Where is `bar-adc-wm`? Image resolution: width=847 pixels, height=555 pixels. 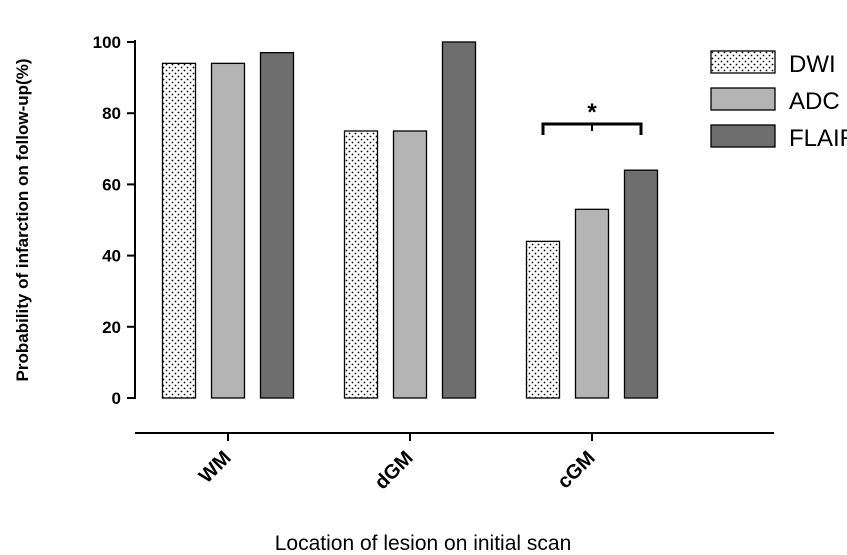 bar-adc-wm is located at coordinates (228, 230).